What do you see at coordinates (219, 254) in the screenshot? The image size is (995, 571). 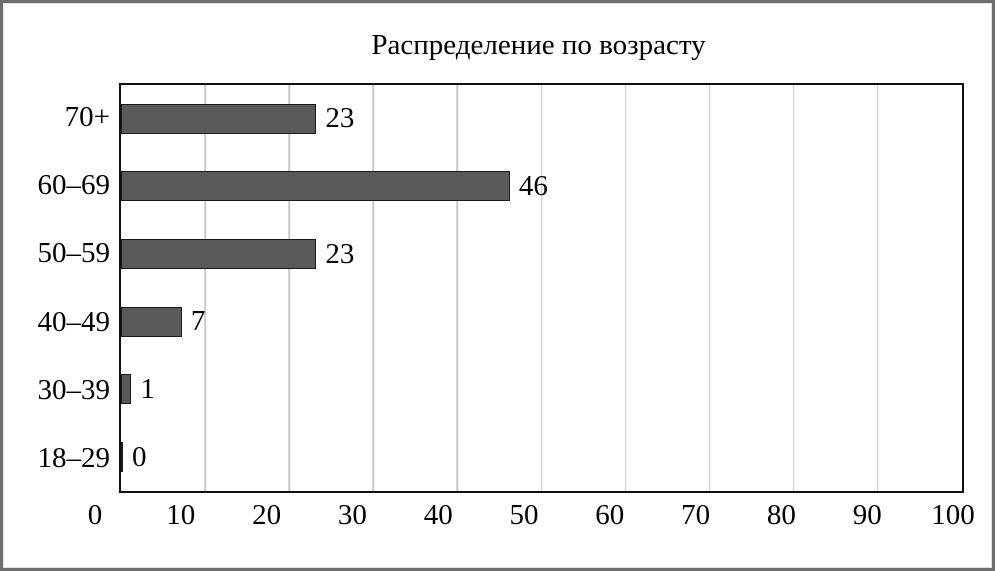 I see `bar-50–59` at bounding box center [219, 254].